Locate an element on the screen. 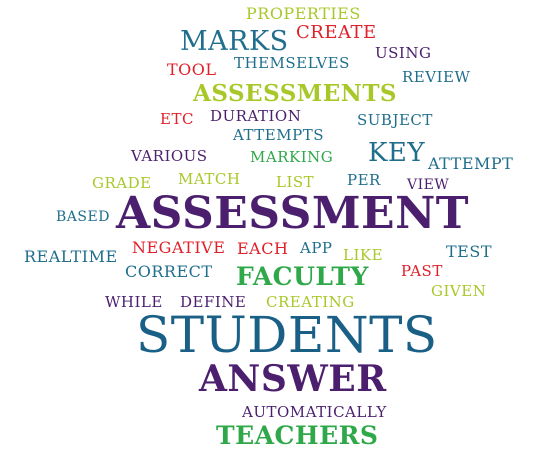 The width and height of the screenshot is (549, 454). word-app: APP is located at coordinates (316, 248).